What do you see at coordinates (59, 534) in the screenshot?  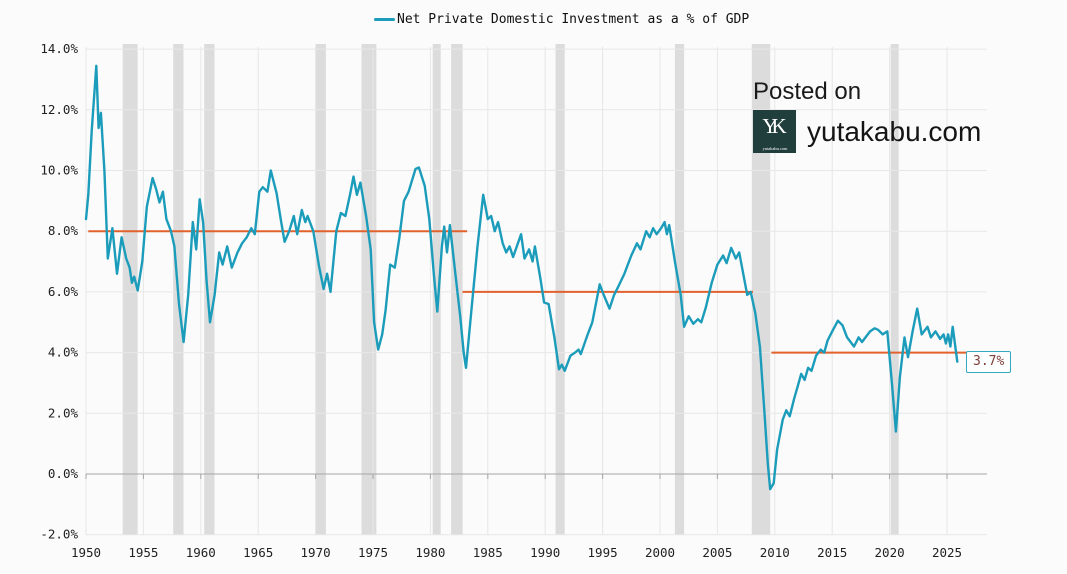 I see `y-tick-label: -2.0%` at bounding box center [59, 534].